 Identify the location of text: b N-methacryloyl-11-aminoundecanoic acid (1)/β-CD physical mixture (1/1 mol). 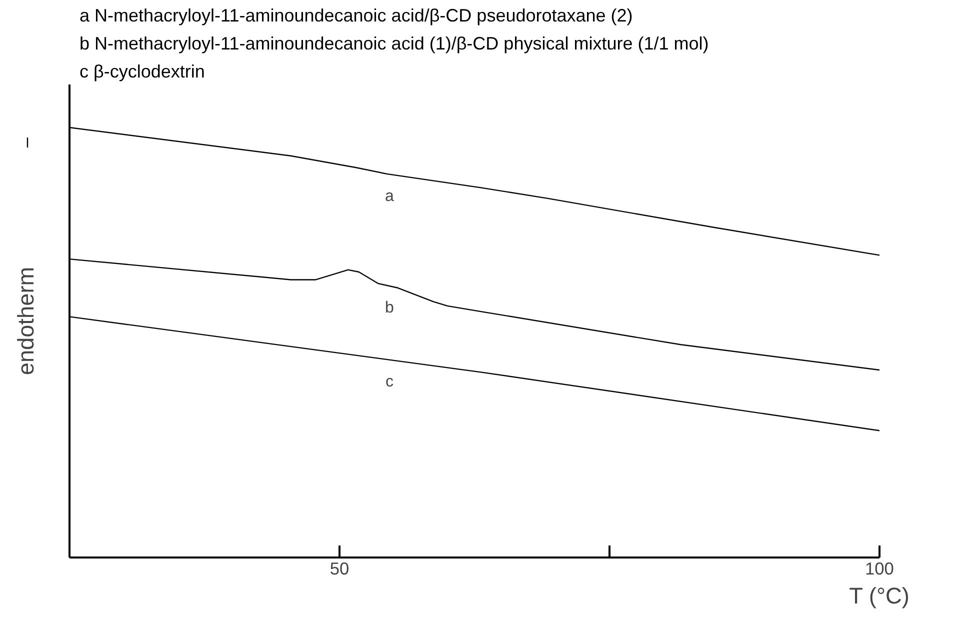
(394, 44).